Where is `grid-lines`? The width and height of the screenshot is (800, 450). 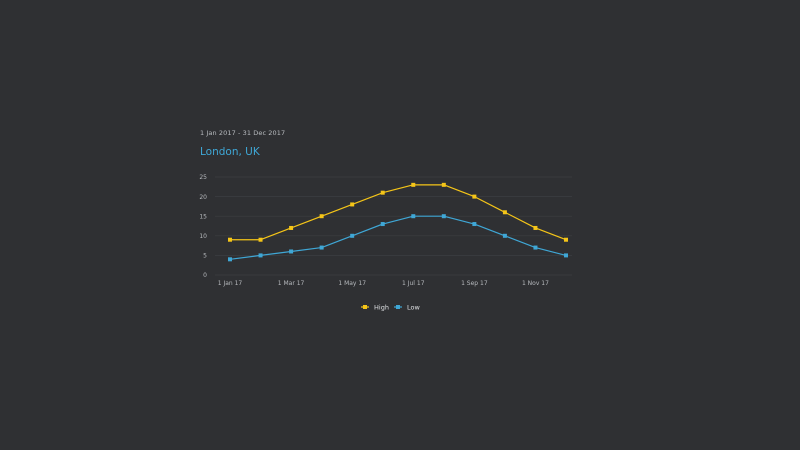 grid-lines is located at coordinates (393, 226).